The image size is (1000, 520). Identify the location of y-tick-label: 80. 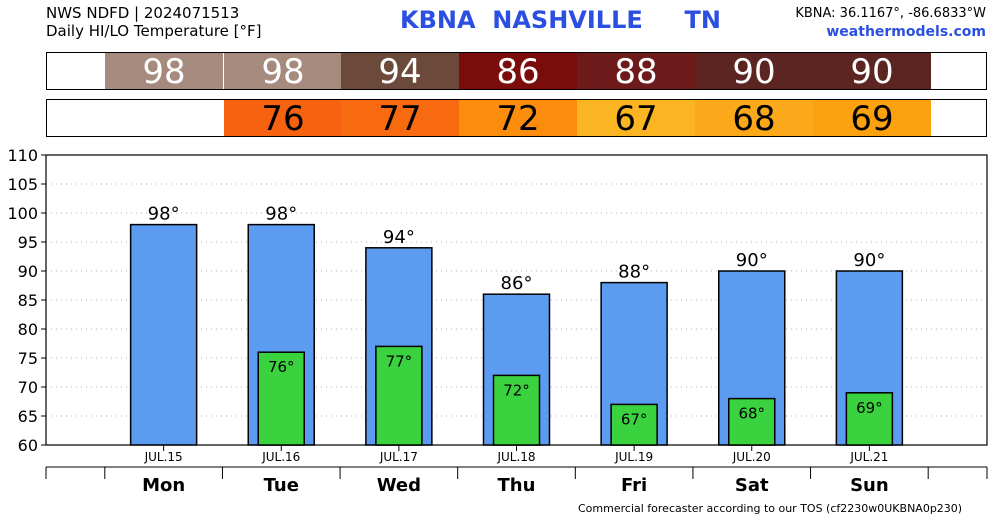
(28, 329).